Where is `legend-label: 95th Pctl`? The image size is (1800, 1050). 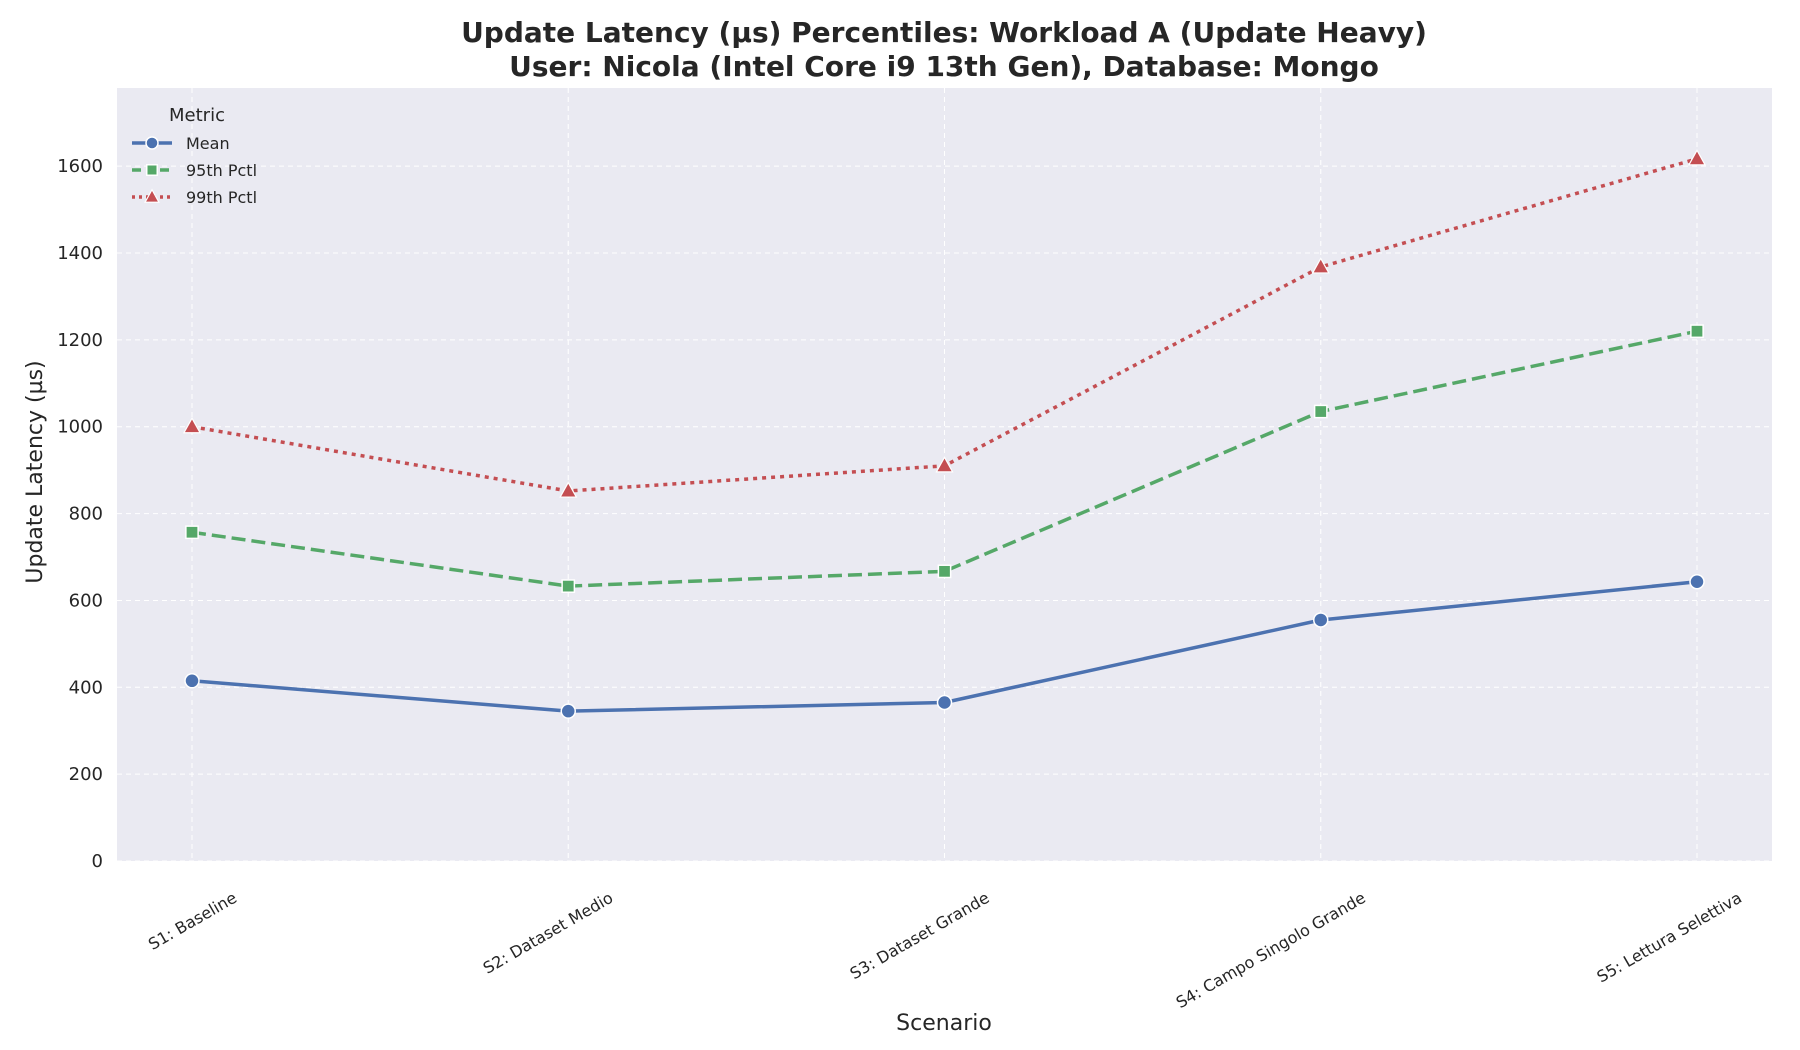 legend-label: 95th Pctl is located at coordinates (221, 170).